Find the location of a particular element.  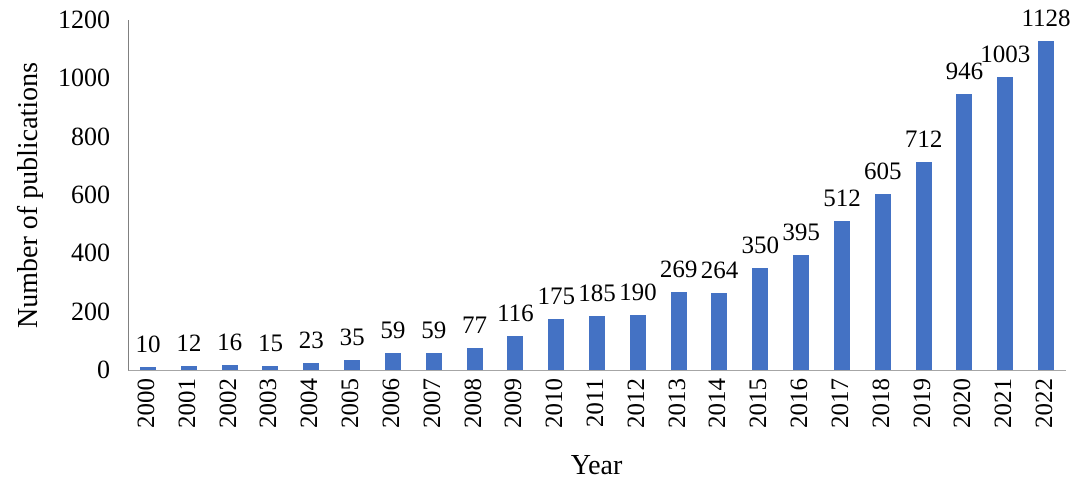

bar-2007 is located at coordinates (433, 361).